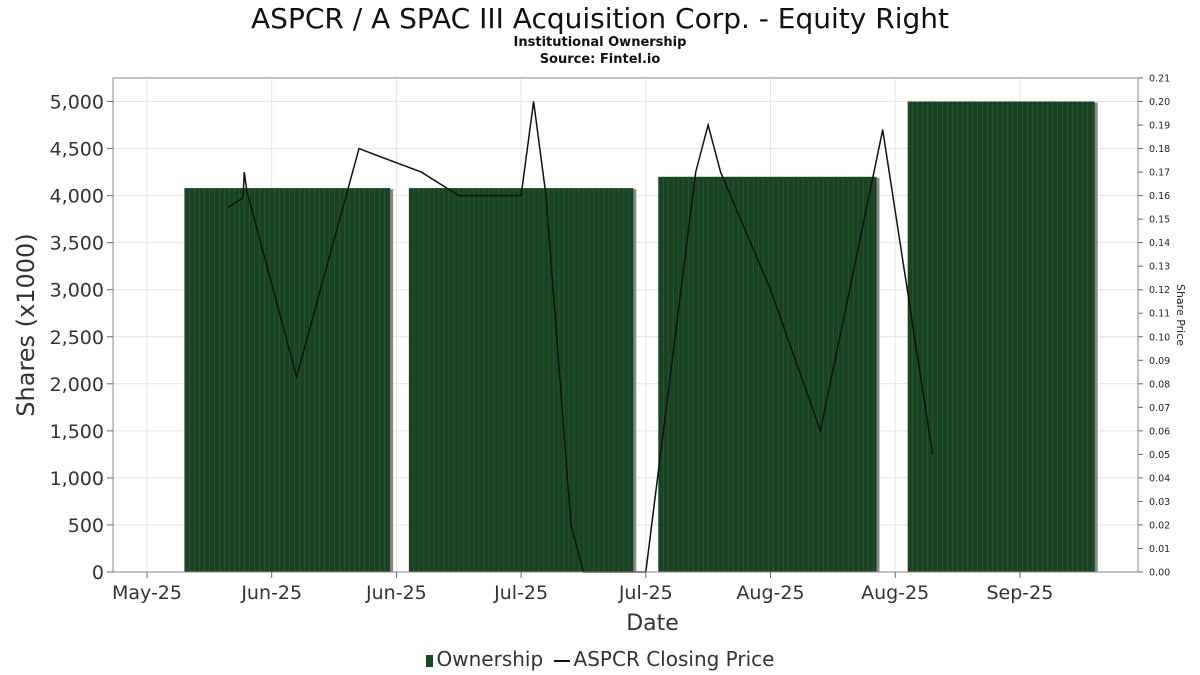  I want to click on right-tick-label: 0.13, so click(1159, 267).